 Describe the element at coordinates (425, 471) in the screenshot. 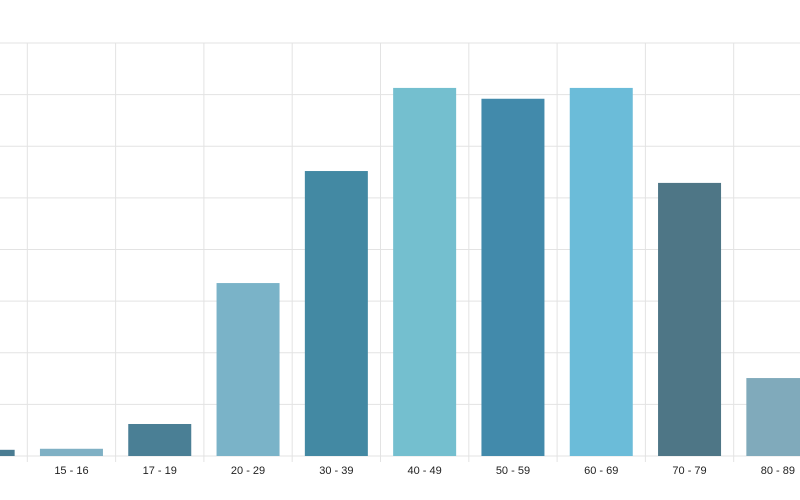

I see `x-tick-label: 40 - 49` at that location.